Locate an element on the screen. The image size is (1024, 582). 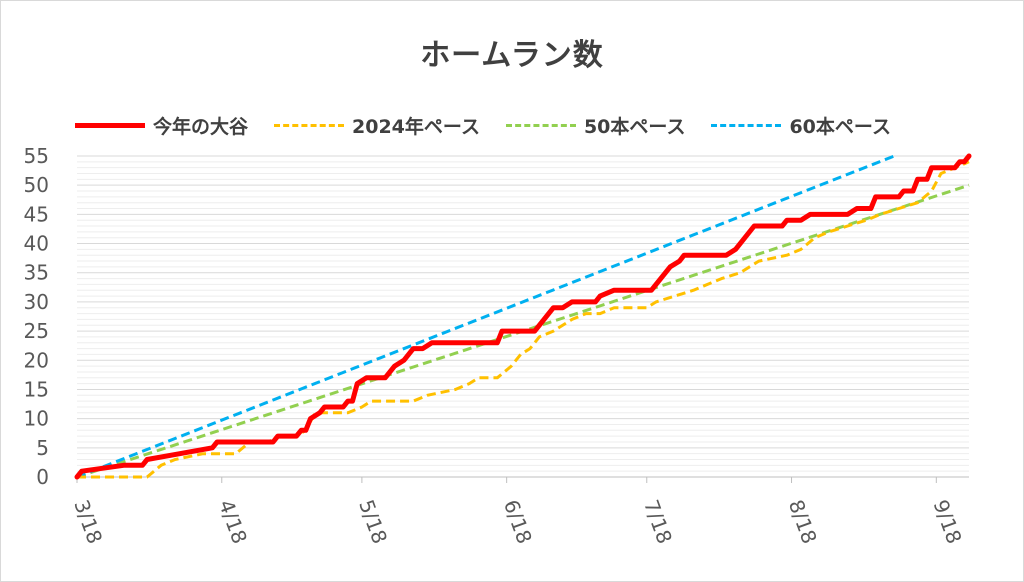
legend-item-60-pace: 60本ペース is located at coordinates (801, 125).